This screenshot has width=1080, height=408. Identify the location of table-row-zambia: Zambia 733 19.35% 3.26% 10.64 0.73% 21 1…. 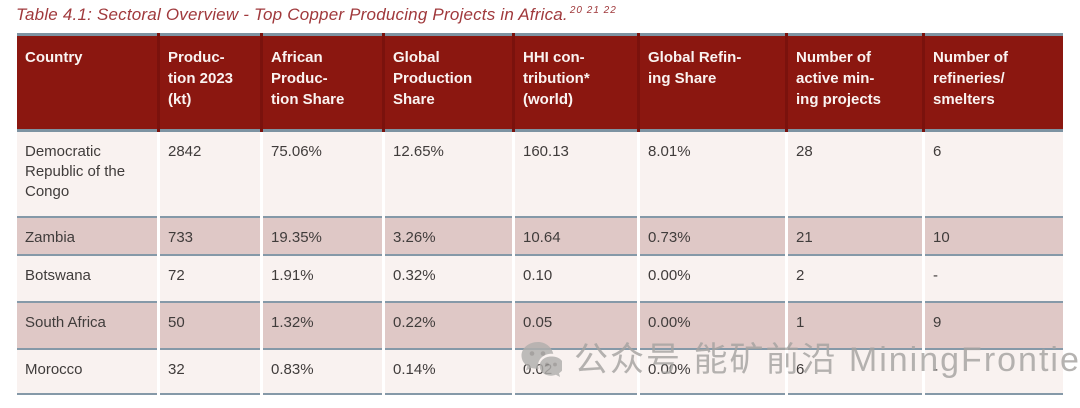
(540, 237).